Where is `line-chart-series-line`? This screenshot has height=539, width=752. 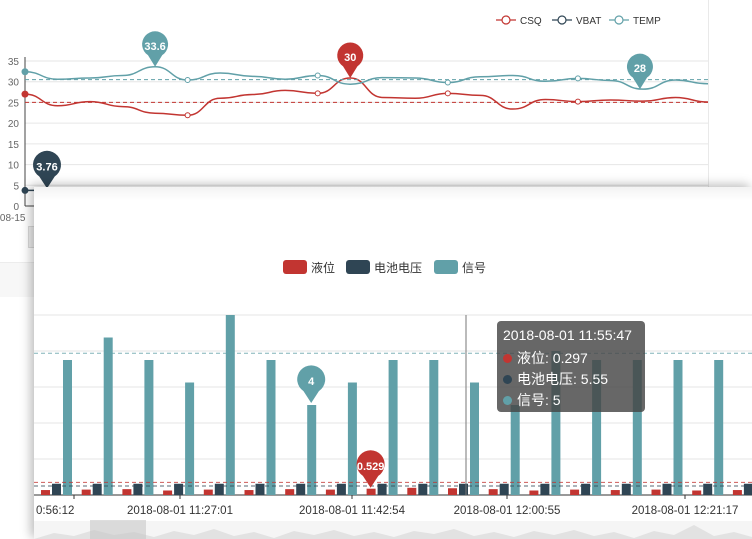
line-chart-series-line is located at coordinates (366, 97).